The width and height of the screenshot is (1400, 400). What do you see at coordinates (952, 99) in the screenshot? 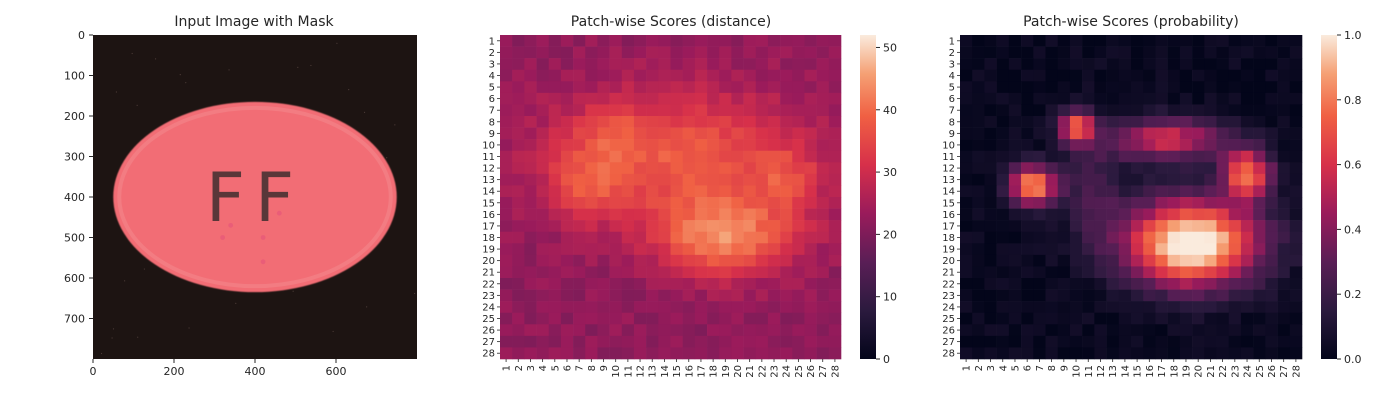
I see `y-tick-label: 6` at bounding box center [952, 99].